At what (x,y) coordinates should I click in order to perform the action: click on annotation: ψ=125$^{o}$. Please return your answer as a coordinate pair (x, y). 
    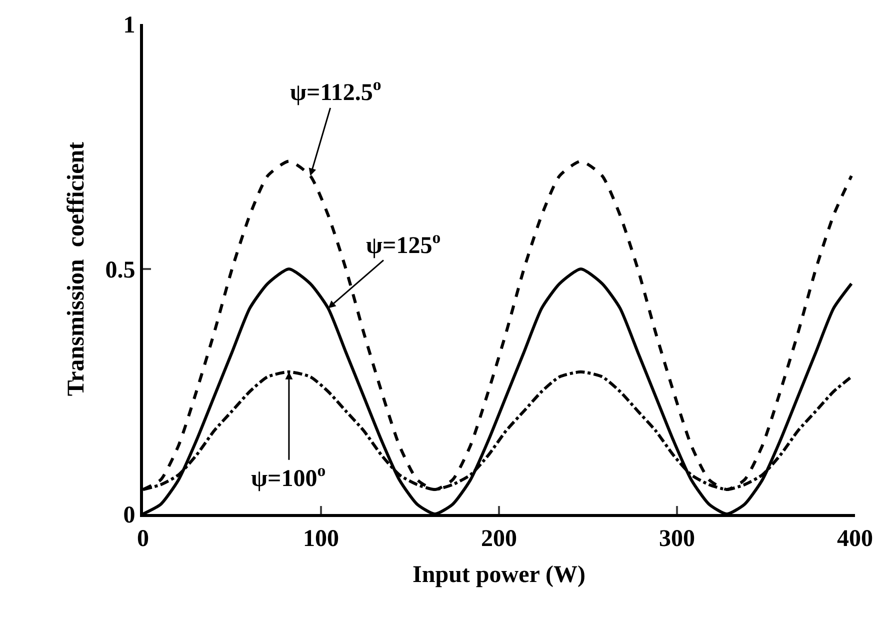
    Looking at the image, I should click on (403, 244).